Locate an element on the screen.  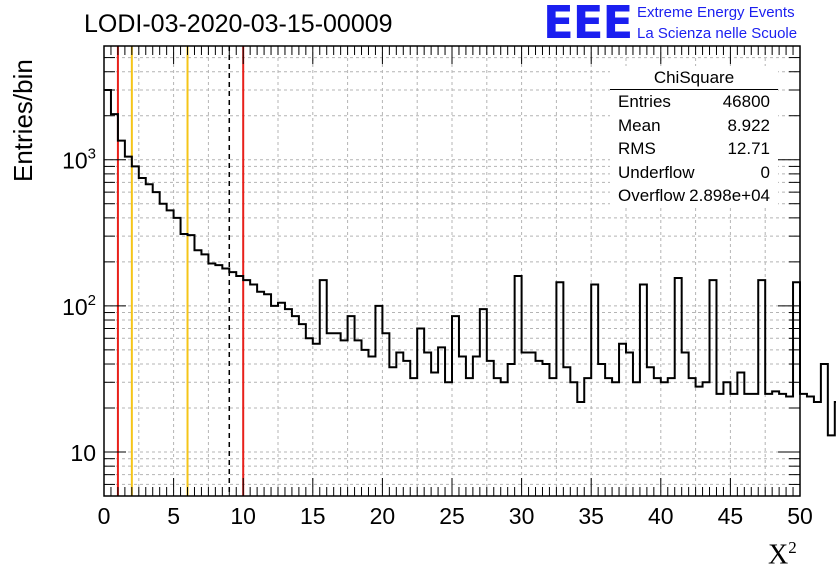
x-tick-label: 45 is located at coordinates (731, 516).